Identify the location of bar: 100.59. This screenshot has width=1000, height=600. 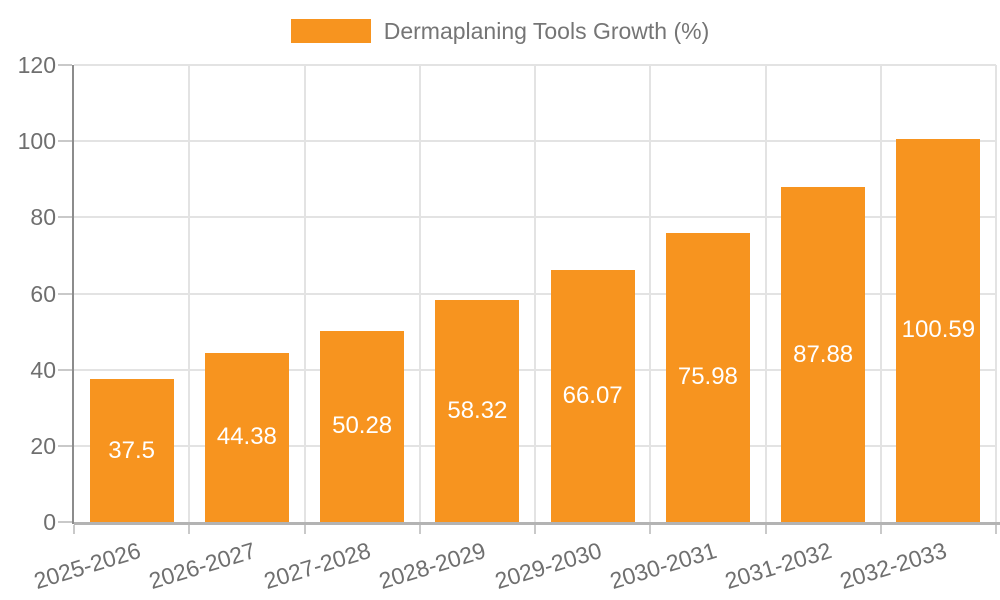
(938, 330).